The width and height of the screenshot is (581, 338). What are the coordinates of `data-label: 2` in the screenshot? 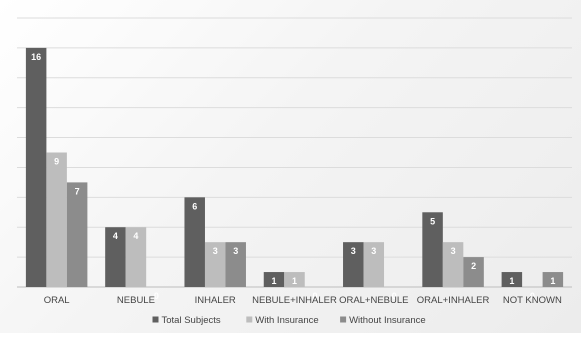 It's located at (473, 266).